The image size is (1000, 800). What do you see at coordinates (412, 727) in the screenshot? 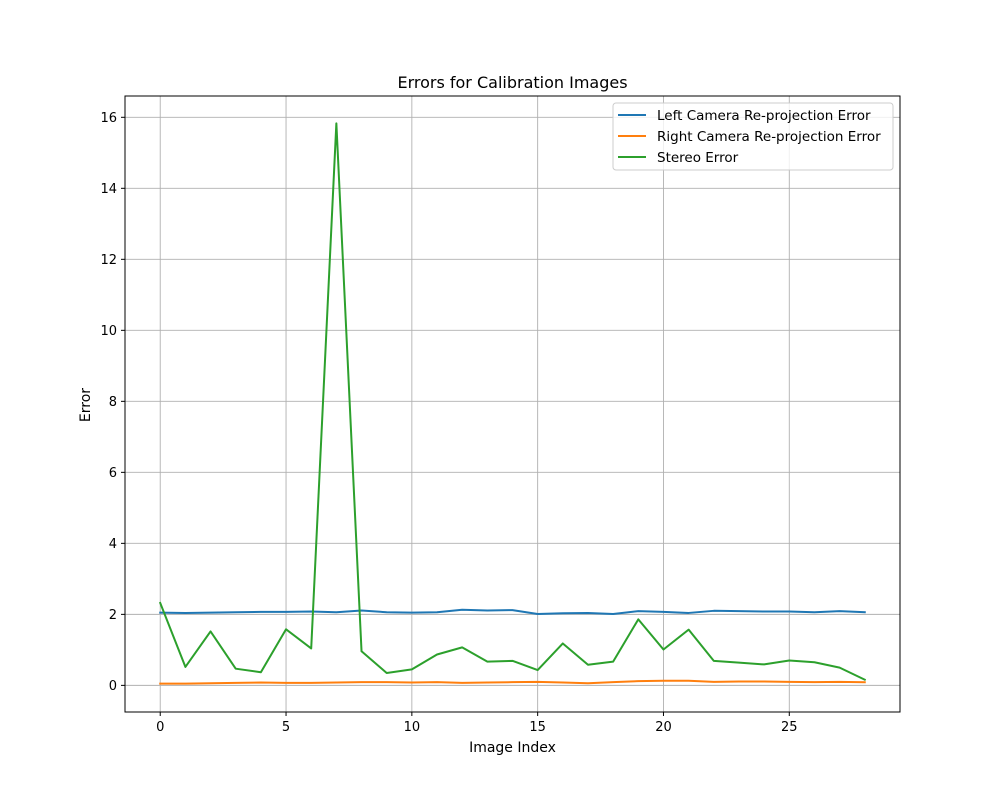
I see `x-tick-label: 10` at bounding box center [412, 727].